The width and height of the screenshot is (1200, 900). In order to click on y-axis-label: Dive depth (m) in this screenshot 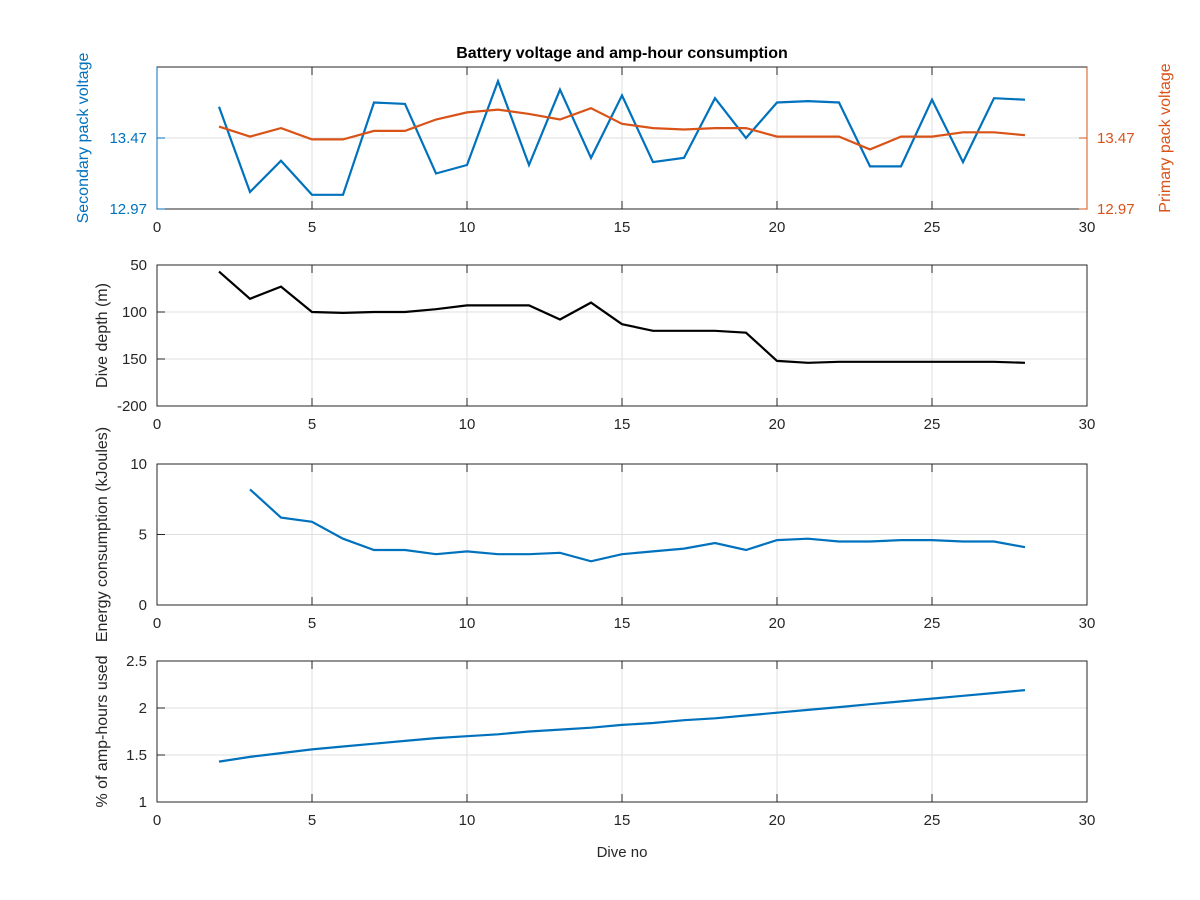, I will do `click(102, 335)`.